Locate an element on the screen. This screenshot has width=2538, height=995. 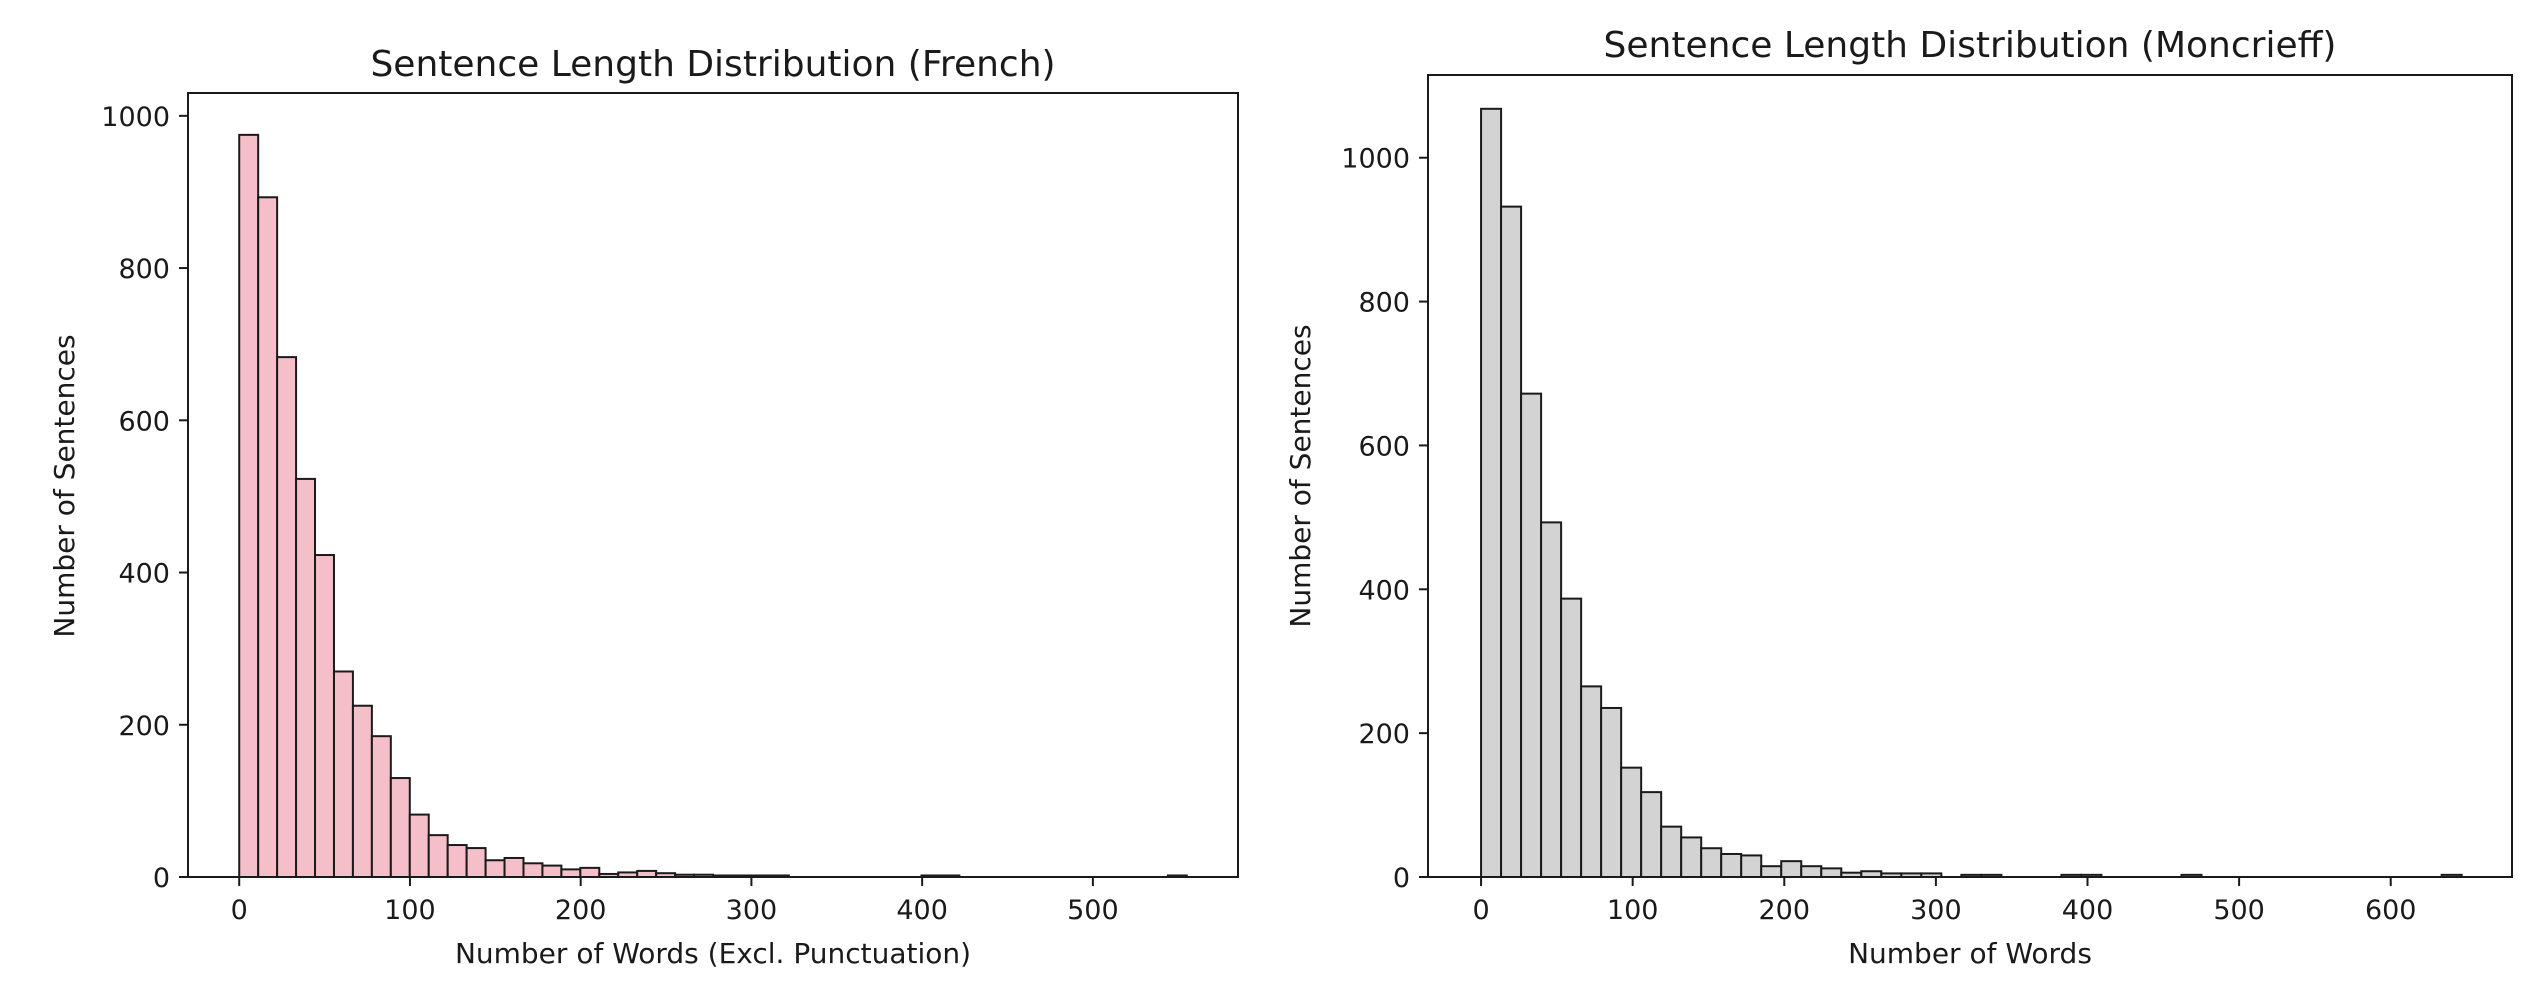
chart-title: Sentence Length Distribution (Moncrieff) is located at coordinates (1970, 45).